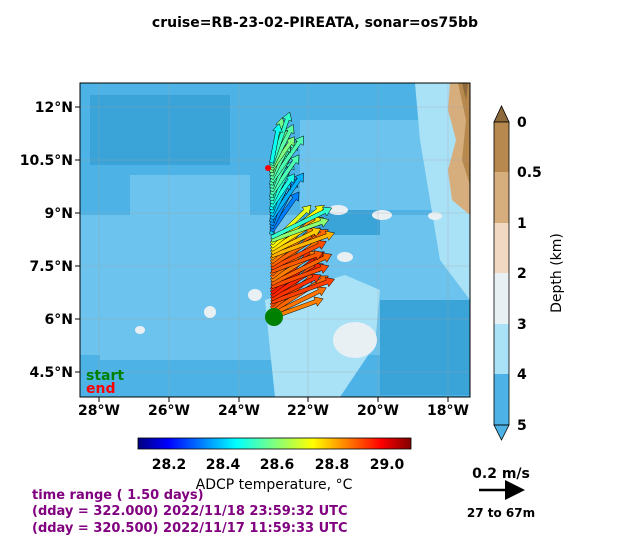 This screenshot has width=630, height=540. What do you see at coordinates (501, 432) in the screenshot?
I see `depth-cb-bottom-extension` at bounding box center [501, 432].